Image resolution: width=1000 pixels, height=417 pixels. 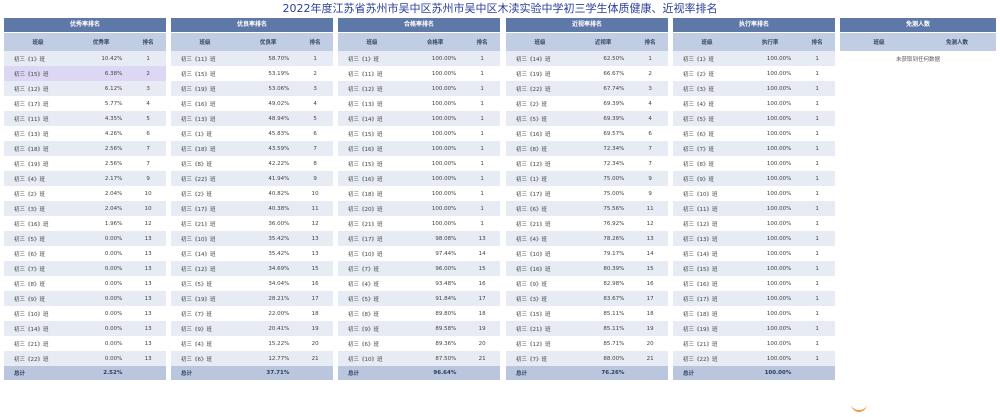 What do you see at coordinates (252, 298) in the screenshot?
I see `table-row: 初三《19》班 28.21% 17` at bounding box center [252, 298].